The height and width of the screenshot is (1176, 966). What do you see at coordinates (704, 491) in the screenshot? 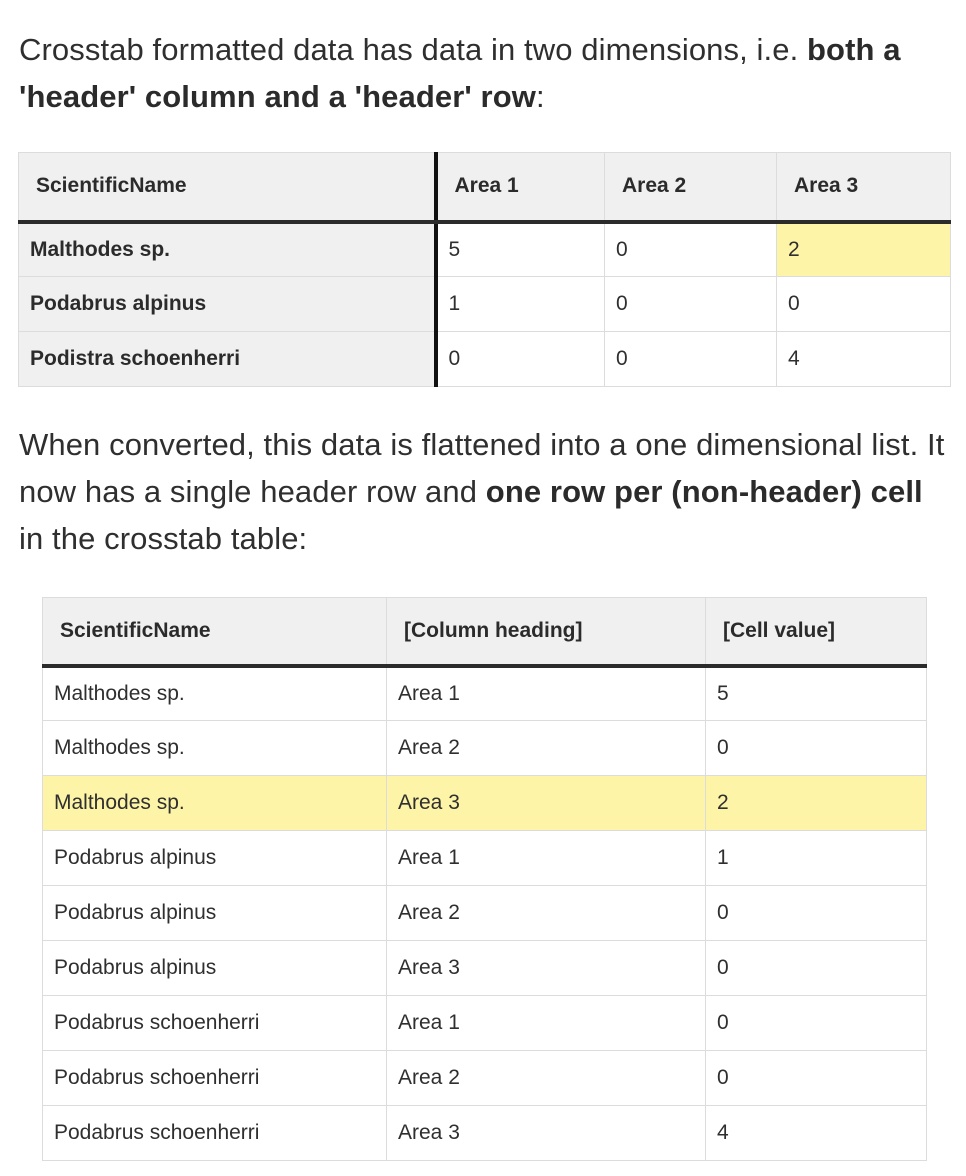
I see `explanation-bold-text: one row per (non-header) cell` at bounding box center [704, 491].